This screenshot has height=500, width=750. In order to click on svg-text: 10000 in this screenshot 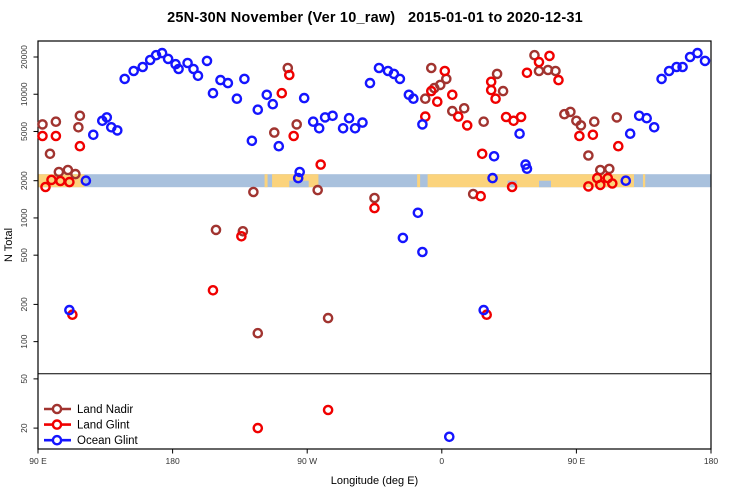, I will do `click(24, 94)`.